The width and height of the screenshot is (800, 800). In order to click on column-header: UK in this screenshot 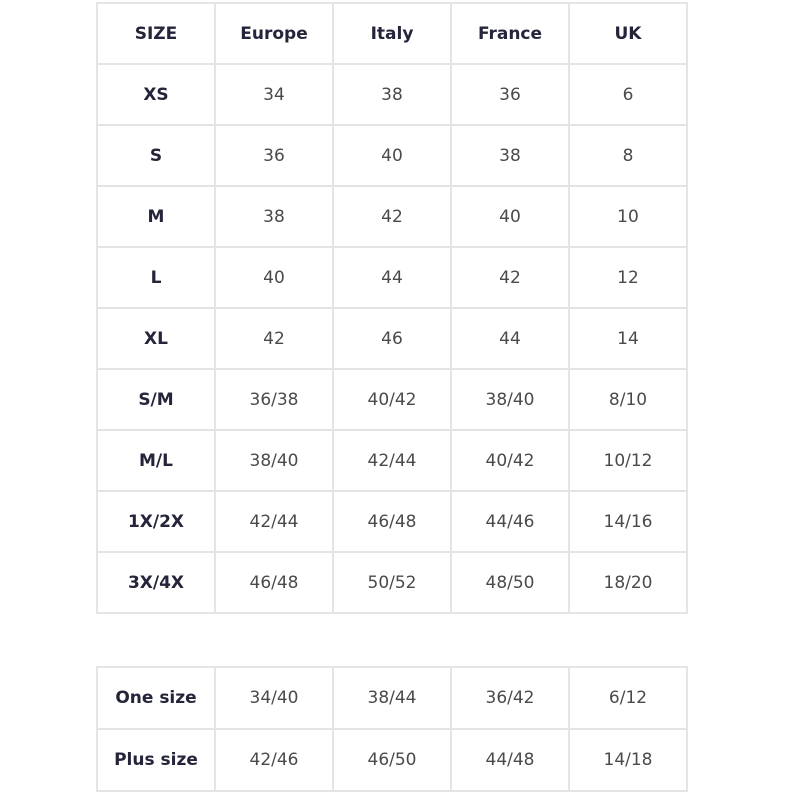, I will do `click(628, 33)`.